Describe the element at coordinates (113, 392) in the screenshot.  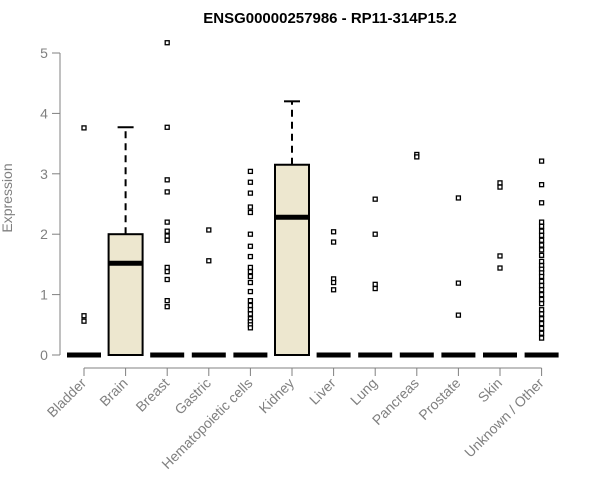
I see `x-tick-label: Brain` at that location.